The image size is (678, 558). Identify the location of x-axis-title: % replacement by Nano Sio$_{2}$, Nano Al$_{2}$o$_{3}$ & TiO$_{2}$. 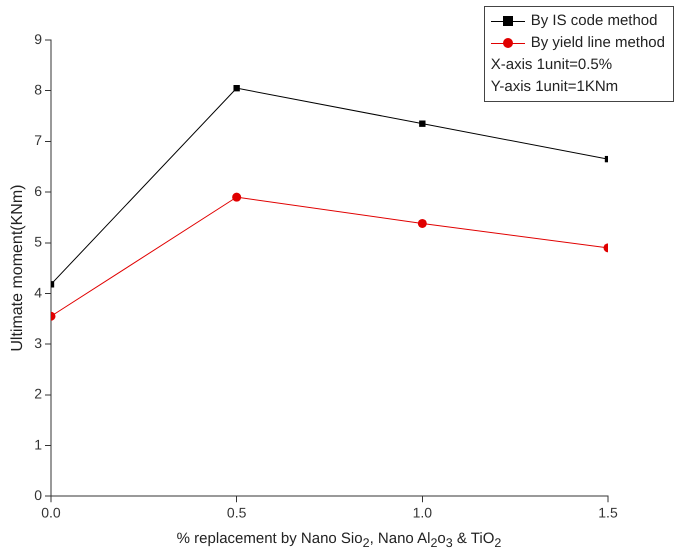
(339, 540).